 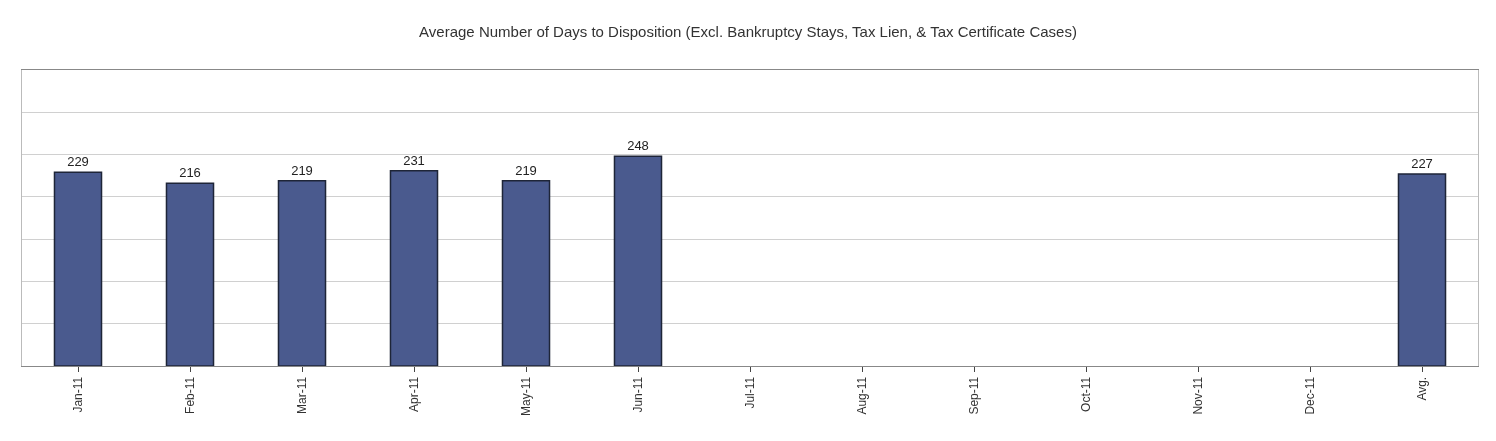 I want to click on data-label: 231, so click(x=414, y=160).